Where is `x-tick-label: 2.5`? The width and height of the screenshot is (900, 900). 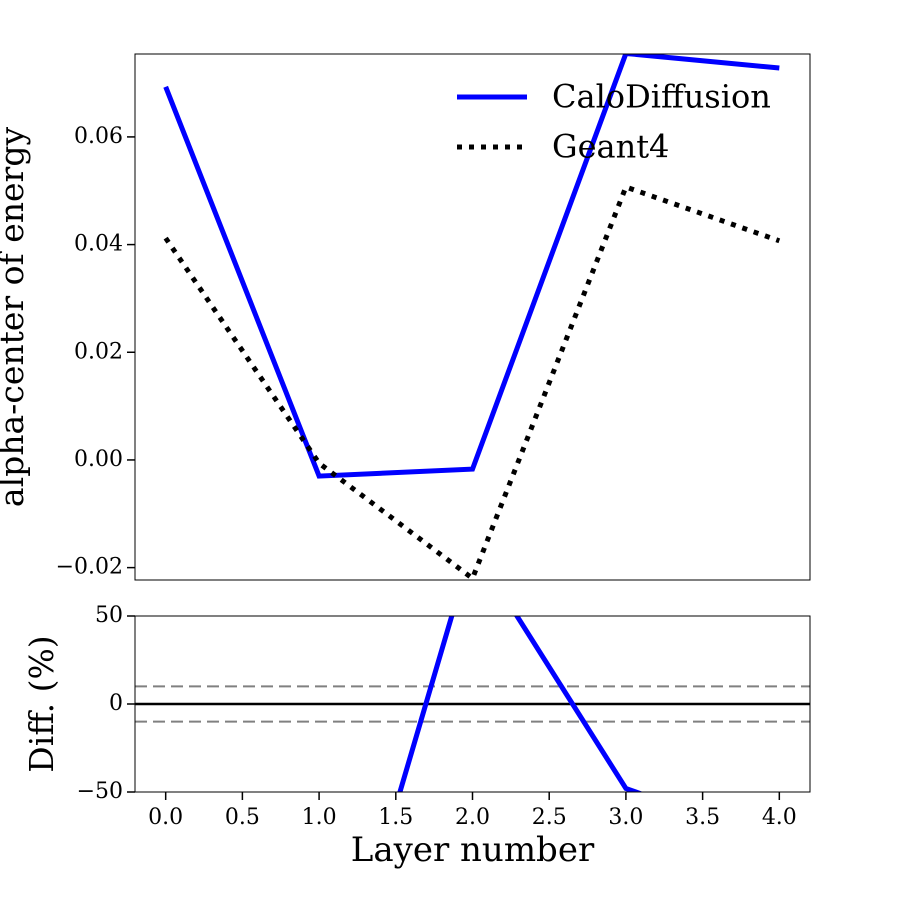
x-tick-label: 2.5 is located at coordinates (549, 817).